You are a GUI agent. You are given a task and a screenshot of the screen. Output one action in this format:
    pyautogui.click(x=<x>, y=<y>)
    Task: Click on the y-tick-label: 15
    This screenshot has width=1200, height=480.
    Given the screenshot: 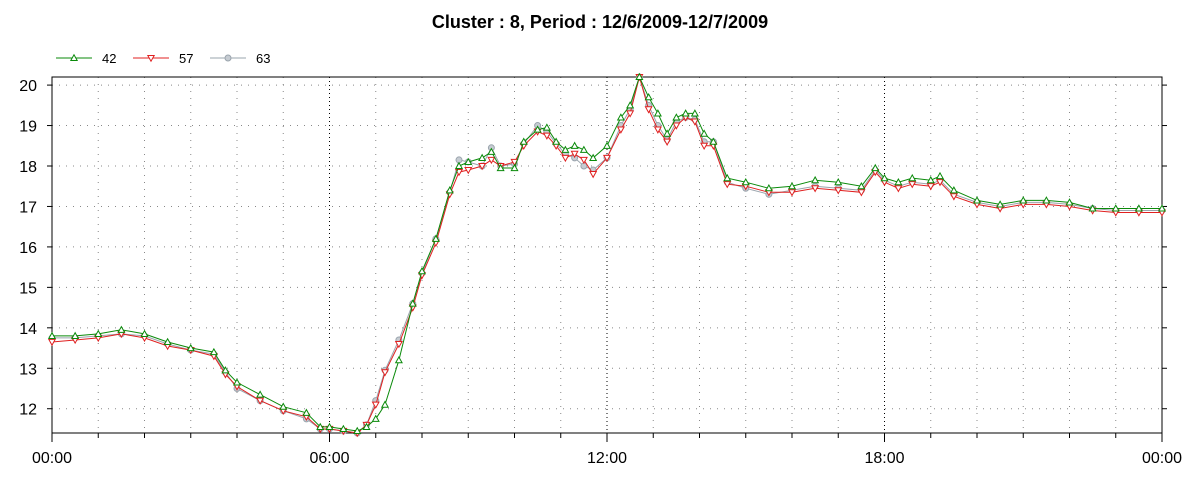 What is the action you would take?
    pyautogui.click(x=28, y=288)
    